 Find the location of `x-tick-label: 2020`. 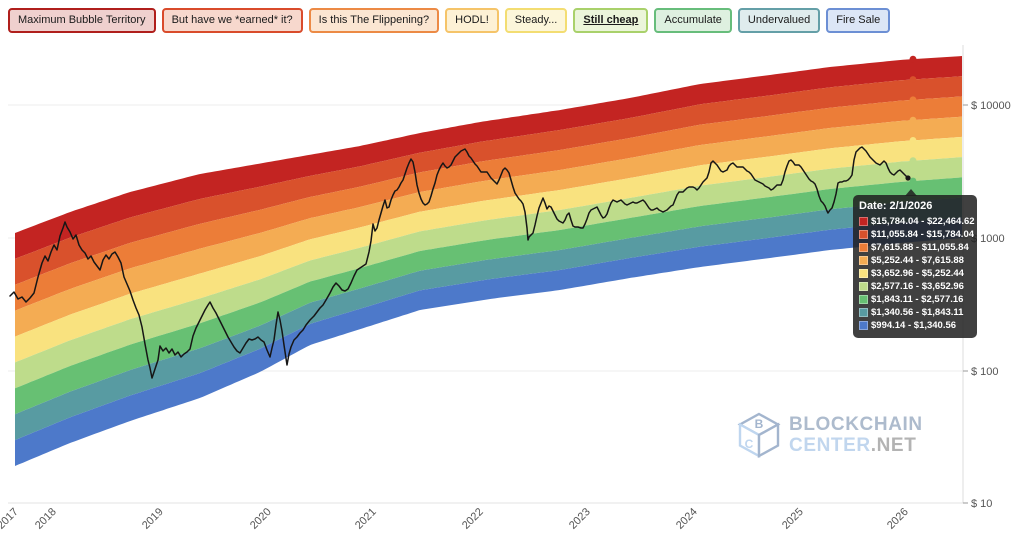

x-tick-label: 2020 is located at coordinates (261, 519).